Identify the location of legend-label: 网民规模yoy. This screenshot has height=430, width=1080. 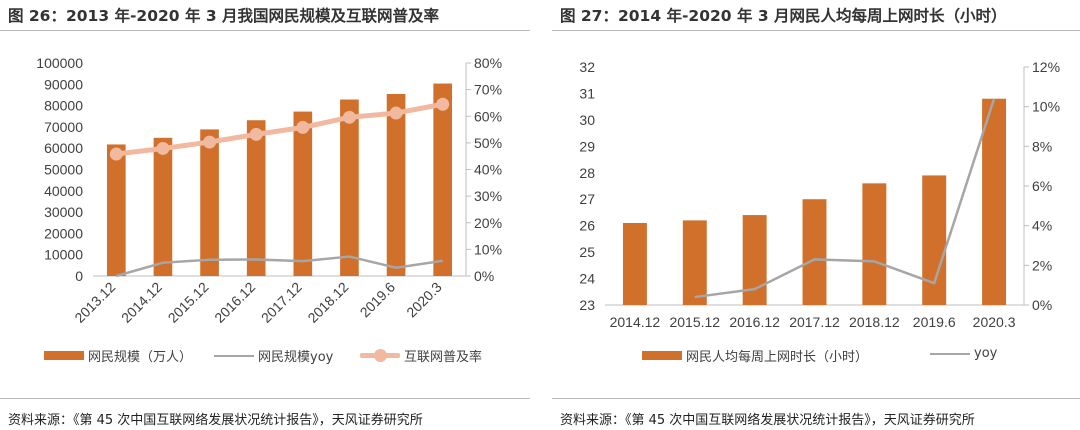
(296, 357).